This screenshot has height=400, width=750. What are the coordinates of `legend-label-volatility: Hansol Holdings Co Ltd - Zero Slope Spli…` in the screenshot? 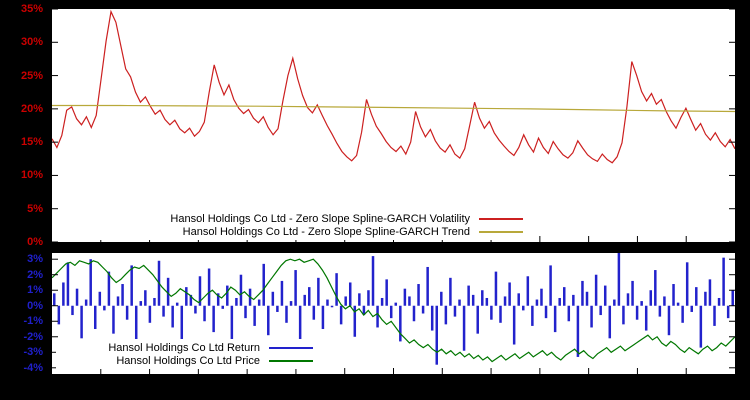 It's located at (320, 218).